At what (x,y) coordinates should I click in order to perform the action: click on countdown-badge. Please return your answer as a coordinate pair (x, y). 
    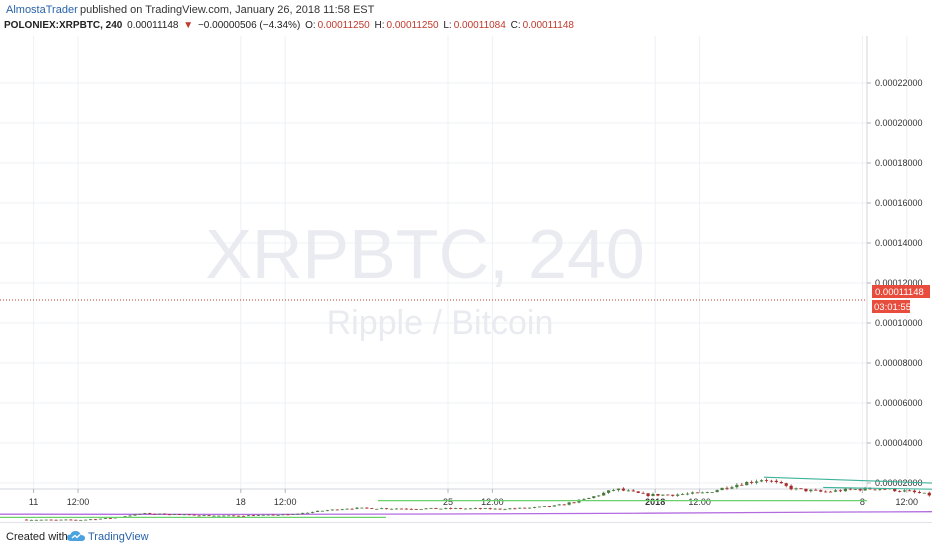
    Looking at the image, I should click on (891, 306).